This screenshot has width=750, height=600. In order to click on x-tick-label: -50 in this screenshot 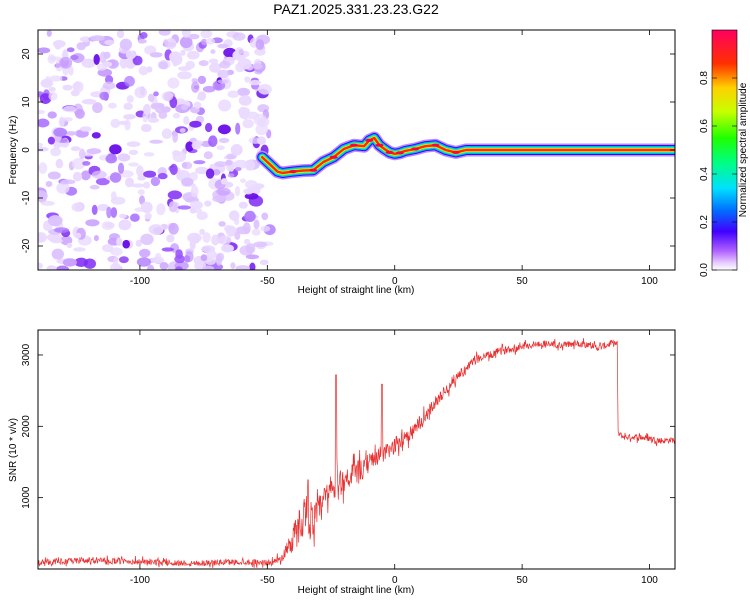, I will do `click(267, 281)`.